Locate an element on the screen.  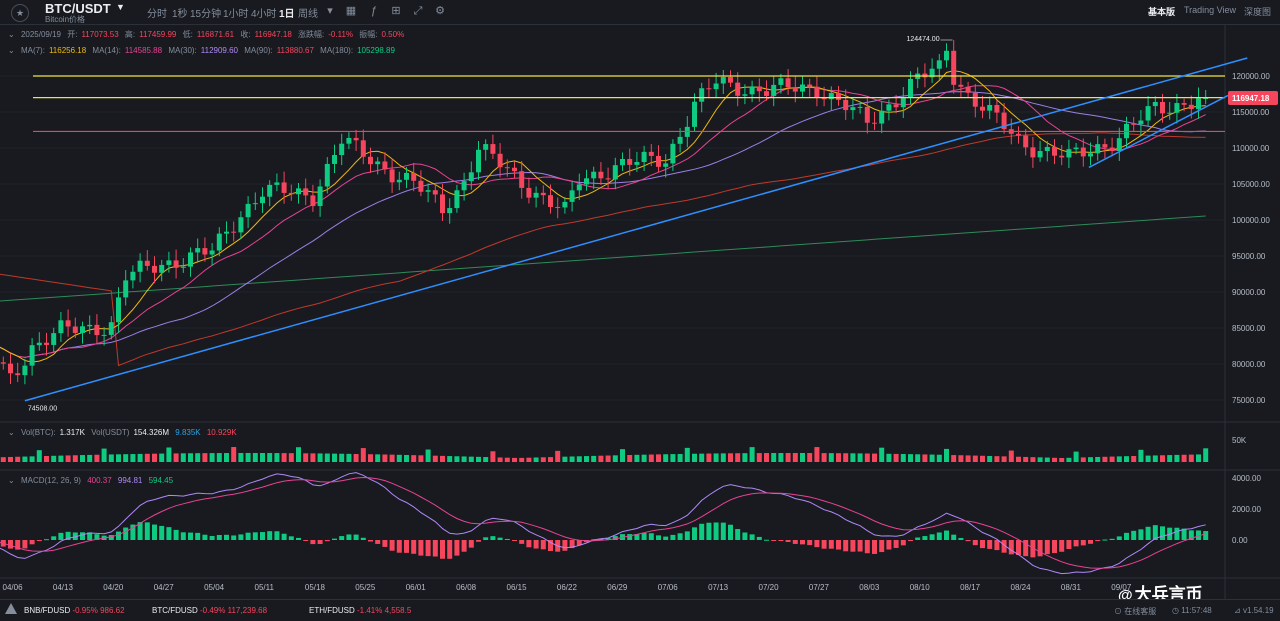
timeframe-tab: 1秒 is located at coordinates (180, 14).